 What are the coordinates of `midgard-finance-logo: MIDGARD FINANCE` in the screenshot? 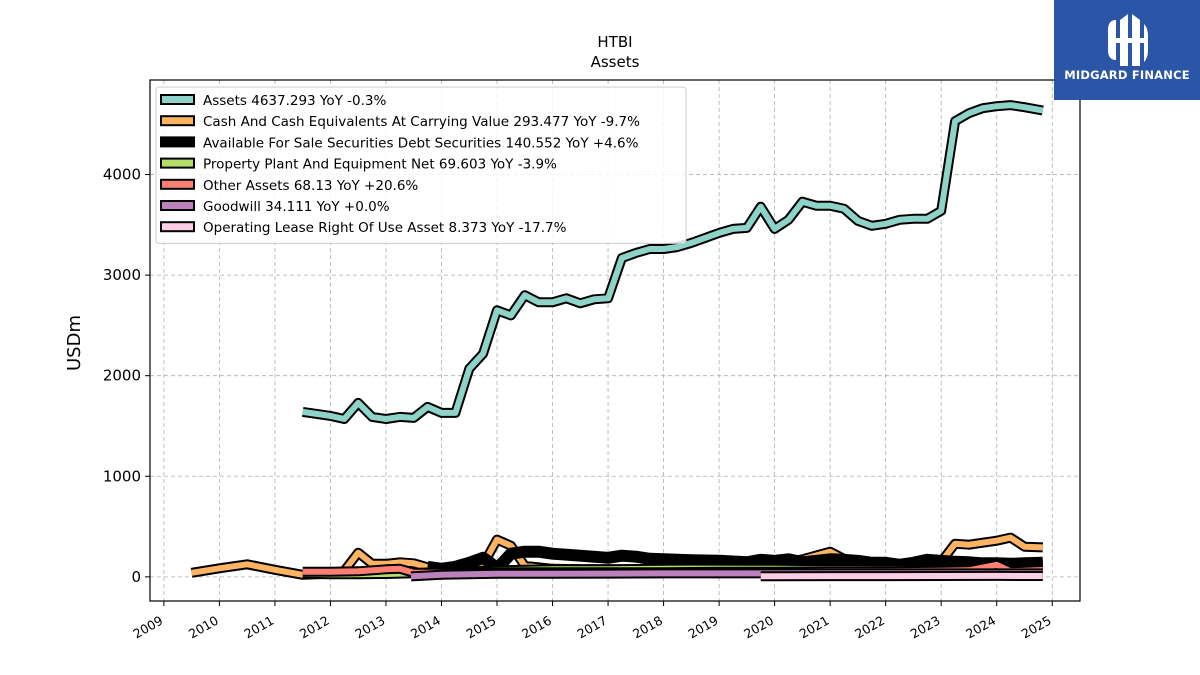 It's located at (1127, 50).